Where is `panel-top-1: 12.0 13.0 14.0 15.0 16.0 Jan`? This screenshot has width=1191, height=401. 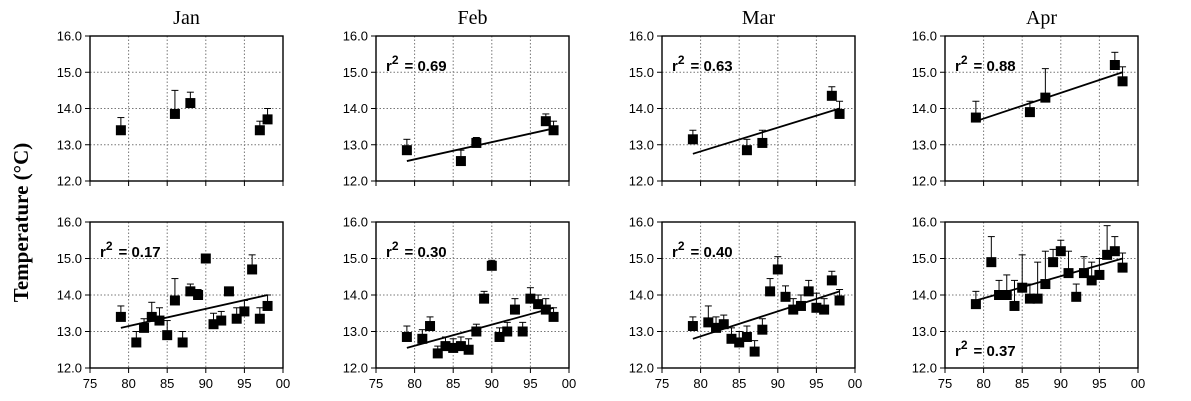
panel-top-1: 12.0 13.0 14.0 15.0 16.0 Jan is located at coordinates (170, 98).